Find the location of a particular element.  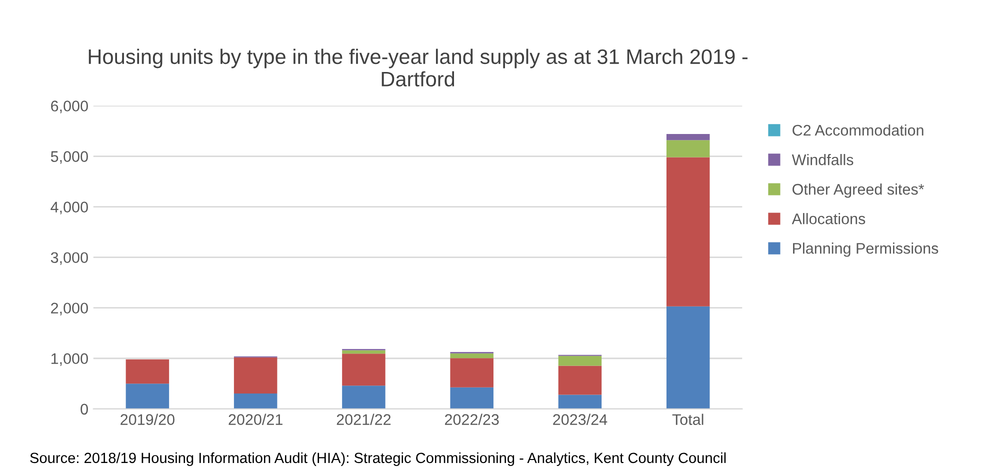

chart-title: Housing units by type in the five-year land supply as at 31 March 2019 - Dartford is located at coordinates (418, 67).